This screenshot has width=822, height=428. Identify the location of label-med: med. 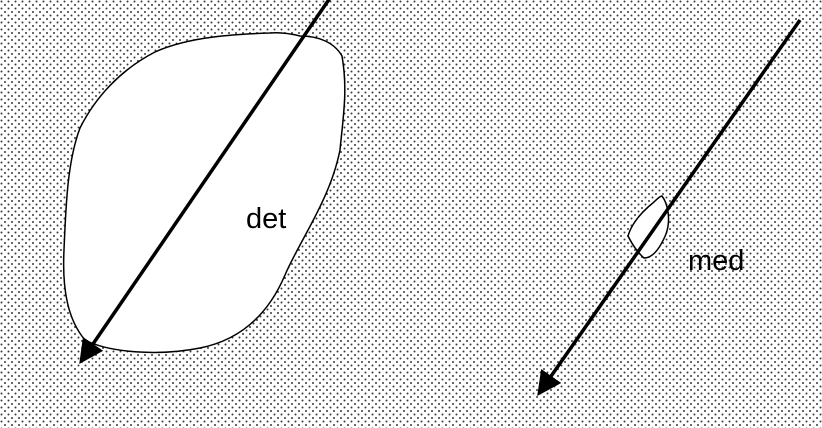
(716, 261).